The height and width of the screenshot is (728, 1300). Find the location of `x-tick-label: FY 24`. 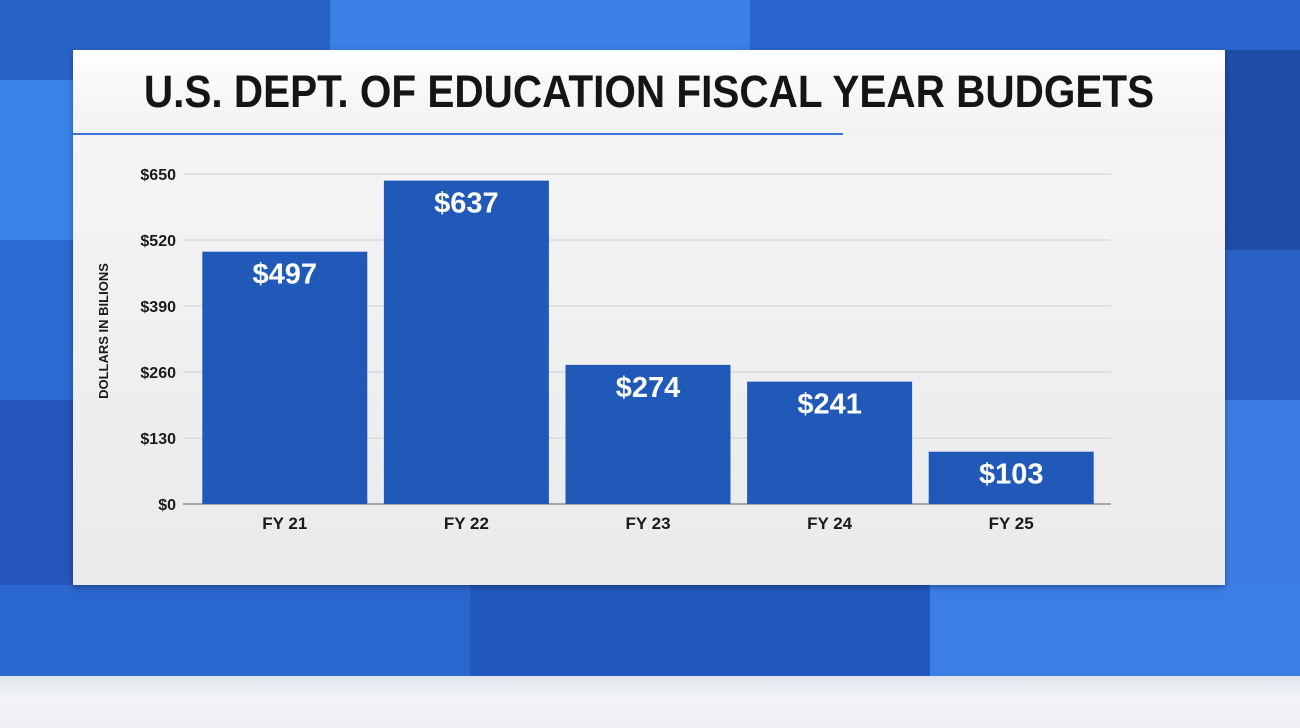

x-tick-label: FY 24 is located at coordinates (830, 523).